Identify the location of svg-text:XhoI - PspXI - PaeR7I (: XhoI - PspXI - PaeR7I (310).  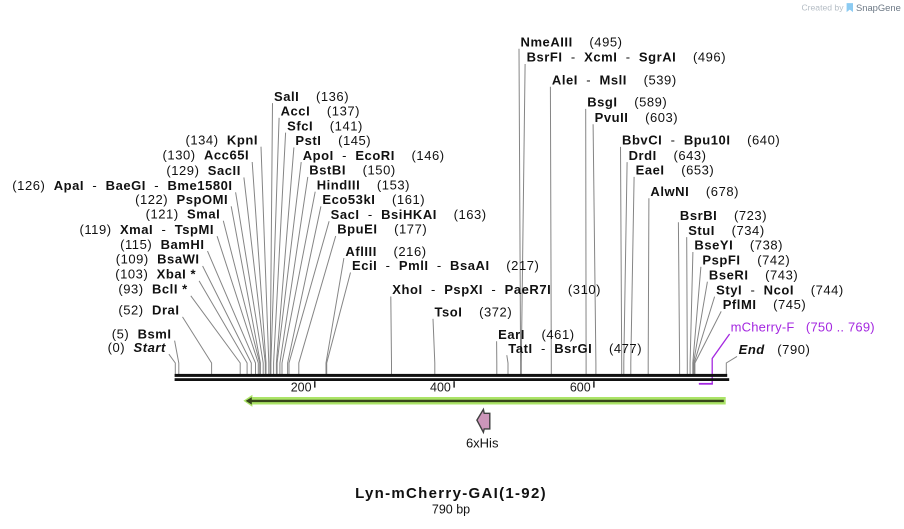
(496, 289).